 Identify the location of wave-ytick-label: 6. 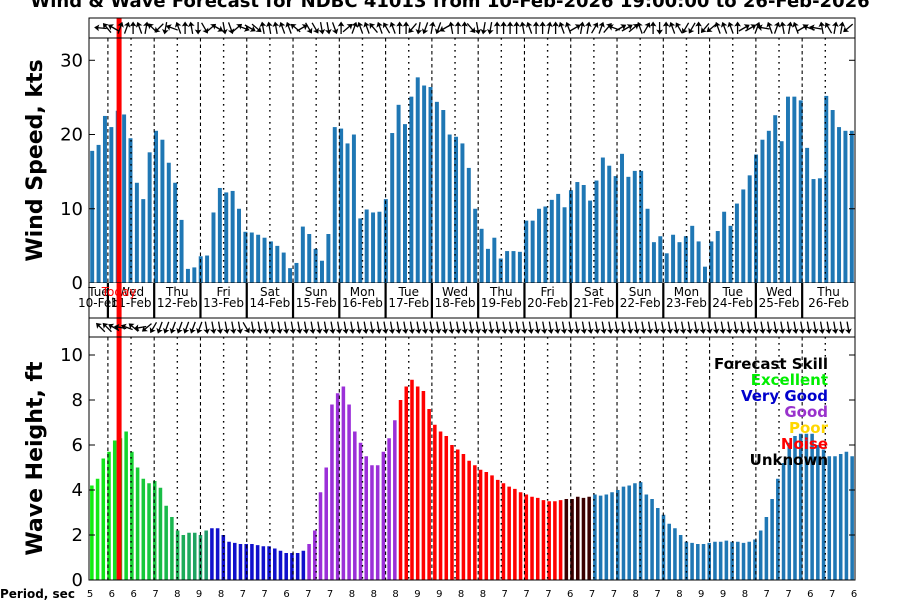
(77, 445).